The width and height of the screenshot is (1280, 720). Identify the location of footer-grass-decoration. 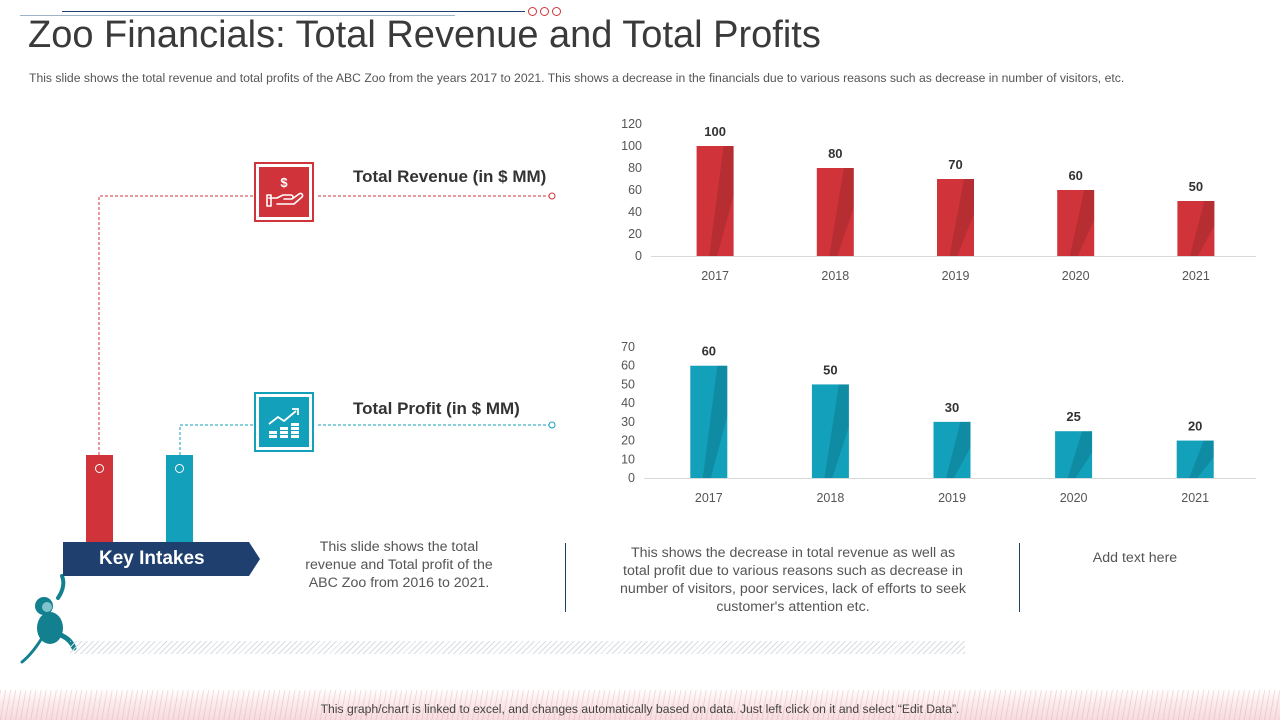
(640, 705).